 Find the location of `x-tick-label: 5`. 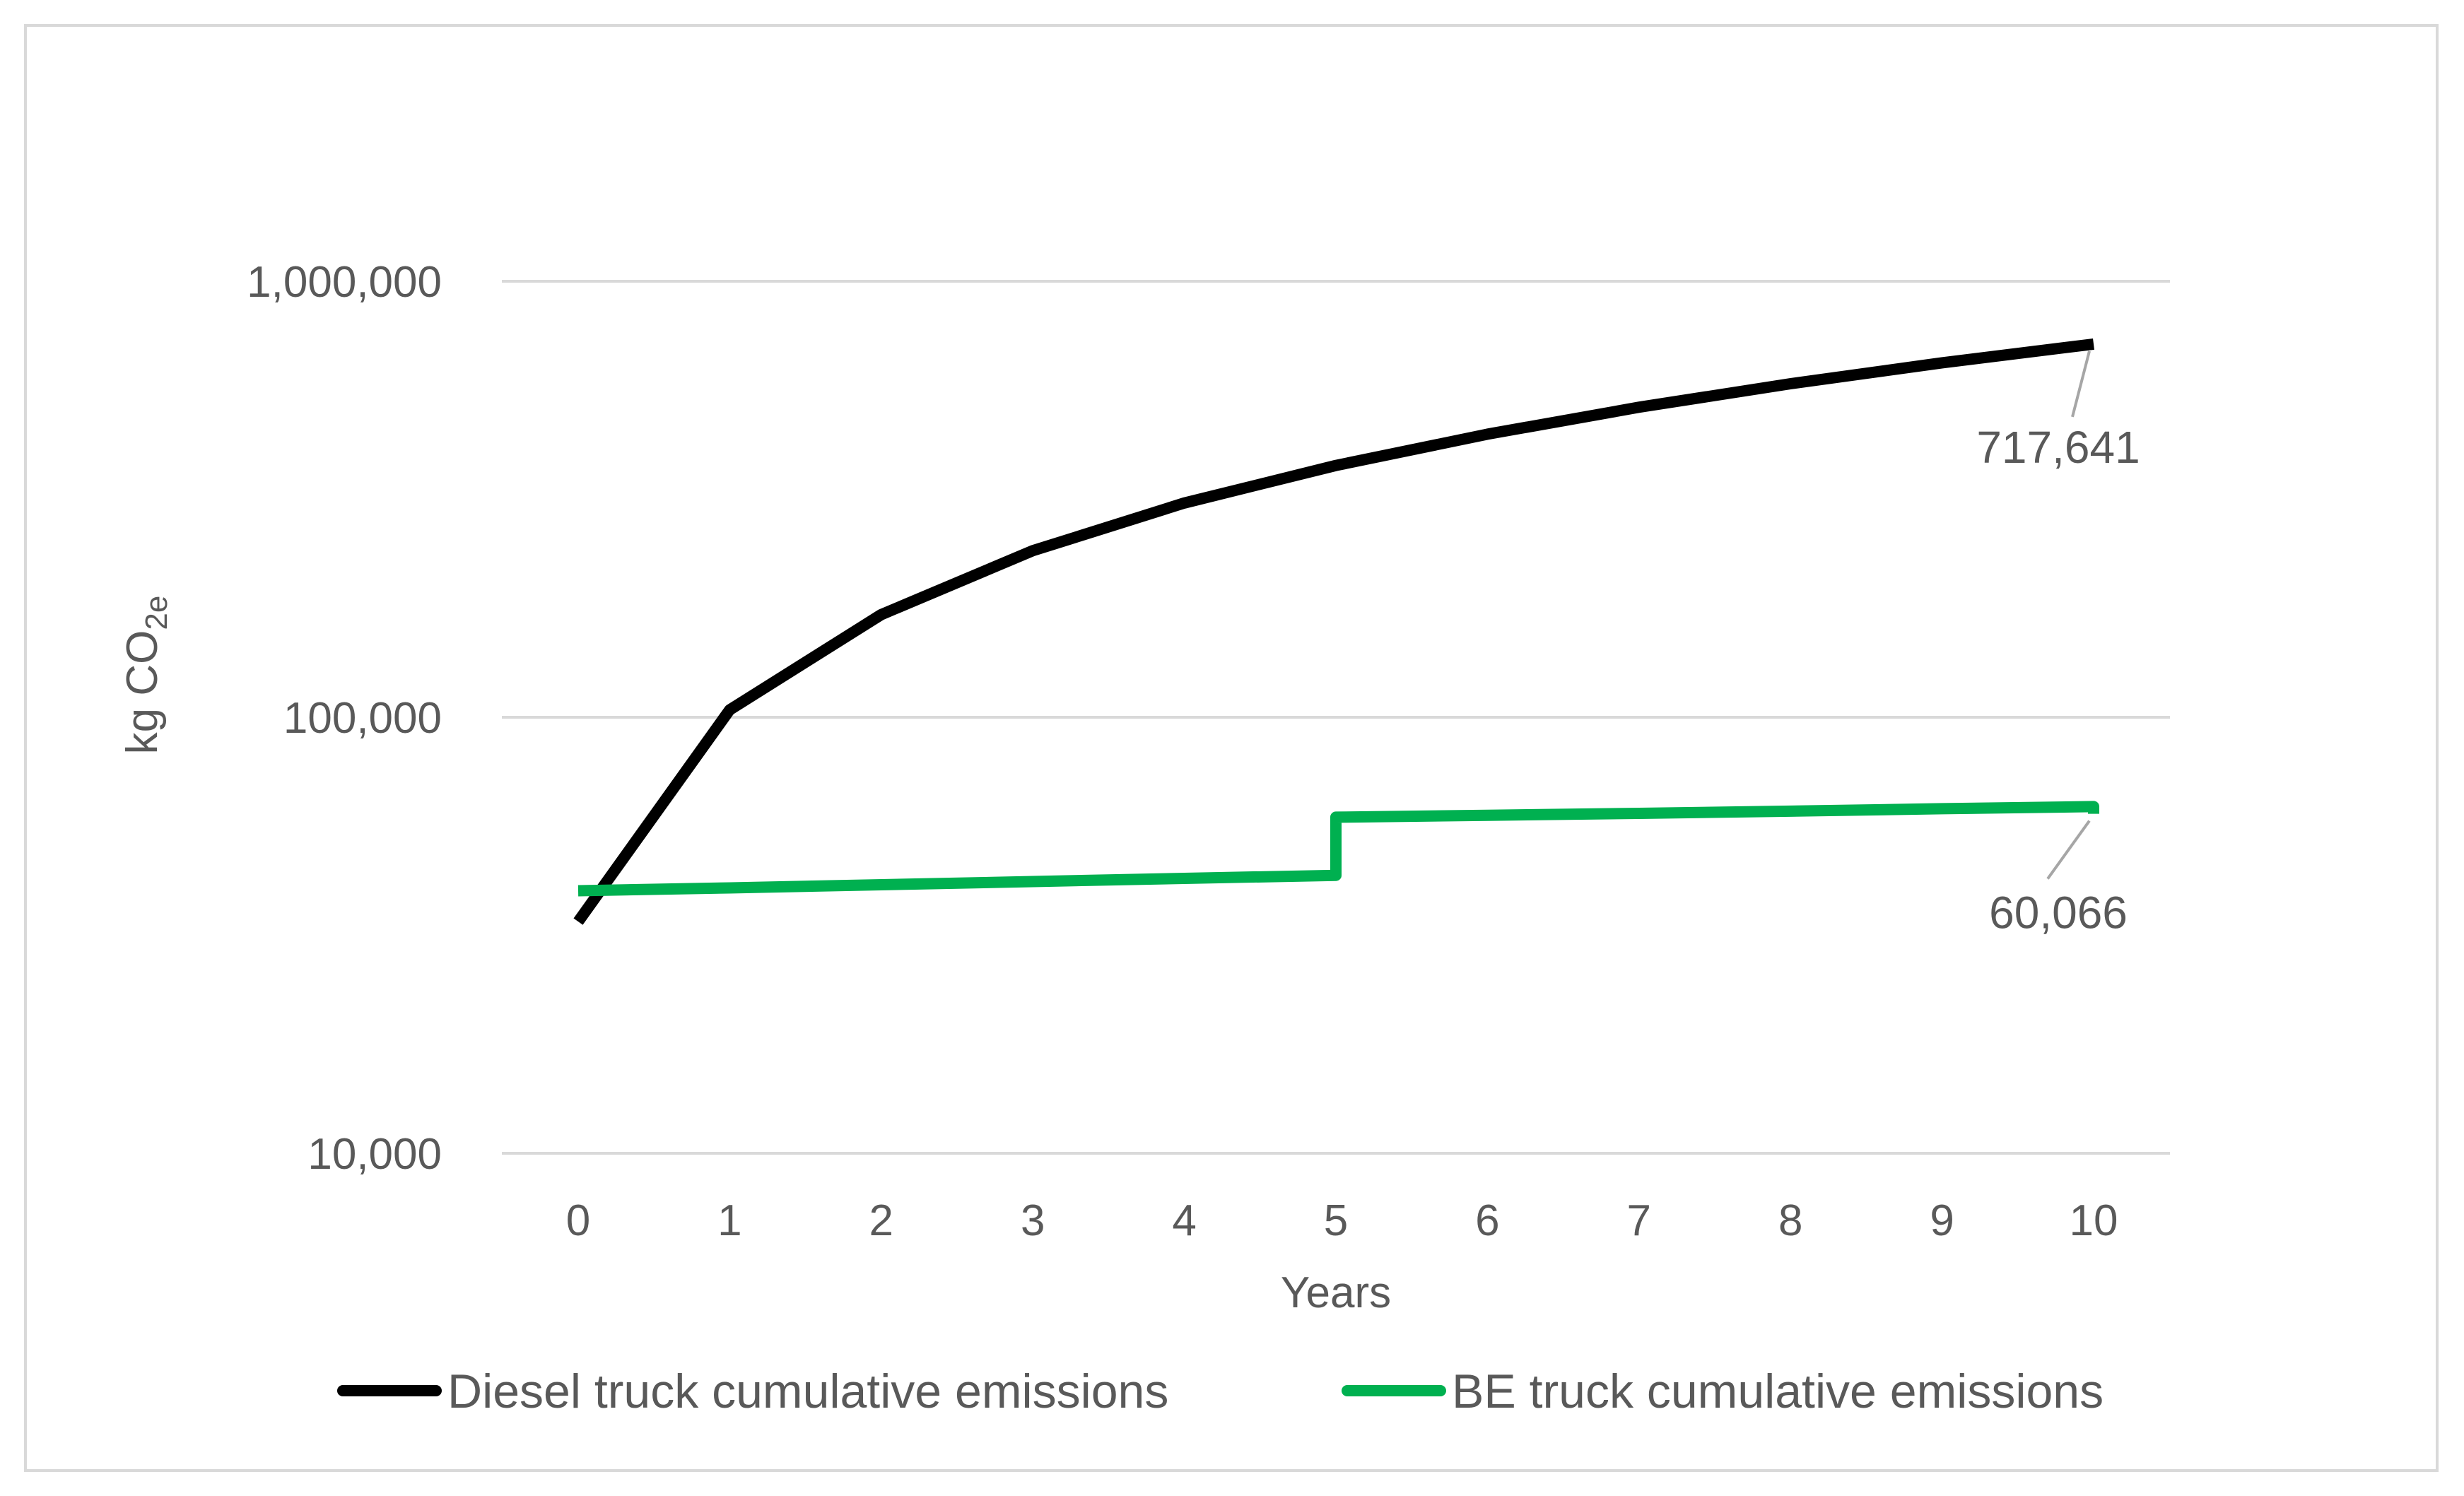

x-tick-label: 5 is located at coordinates (1336, 1220).